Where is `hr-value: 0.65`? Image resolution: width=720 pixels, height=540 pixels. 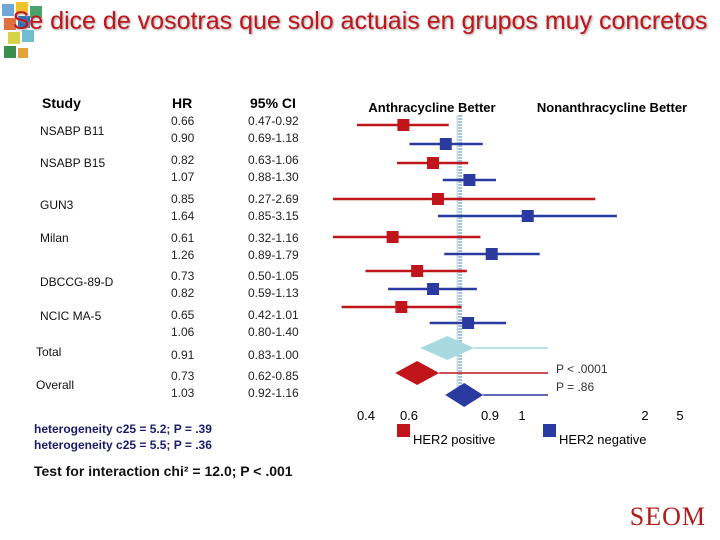 hr-value: 0.65 is located at coordinates (183, 315).